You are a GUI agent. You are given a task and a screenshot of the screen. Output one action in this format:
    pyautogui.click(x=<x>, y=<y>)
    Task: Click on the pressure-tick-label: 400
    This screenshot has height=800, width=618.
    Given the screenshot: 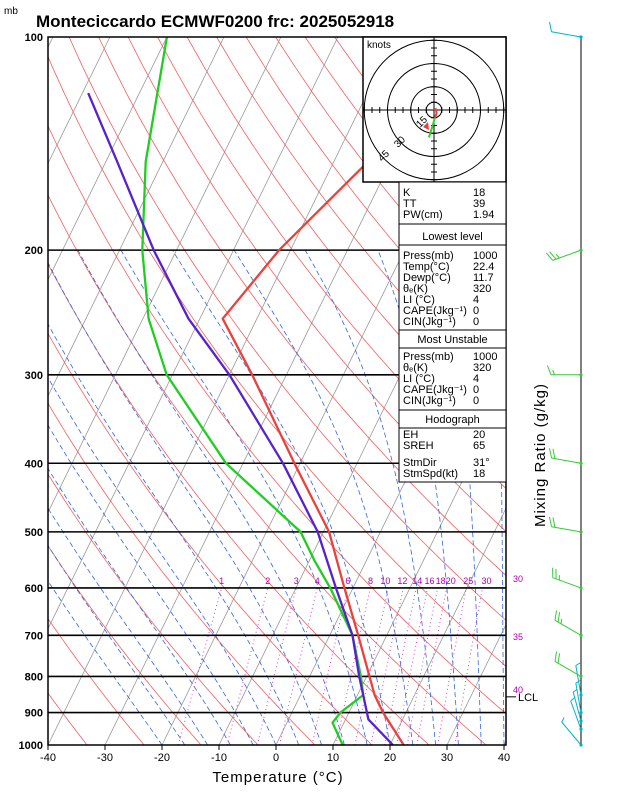 What is the action you would take?
    pyautogui.click(x=34, y=464)
    